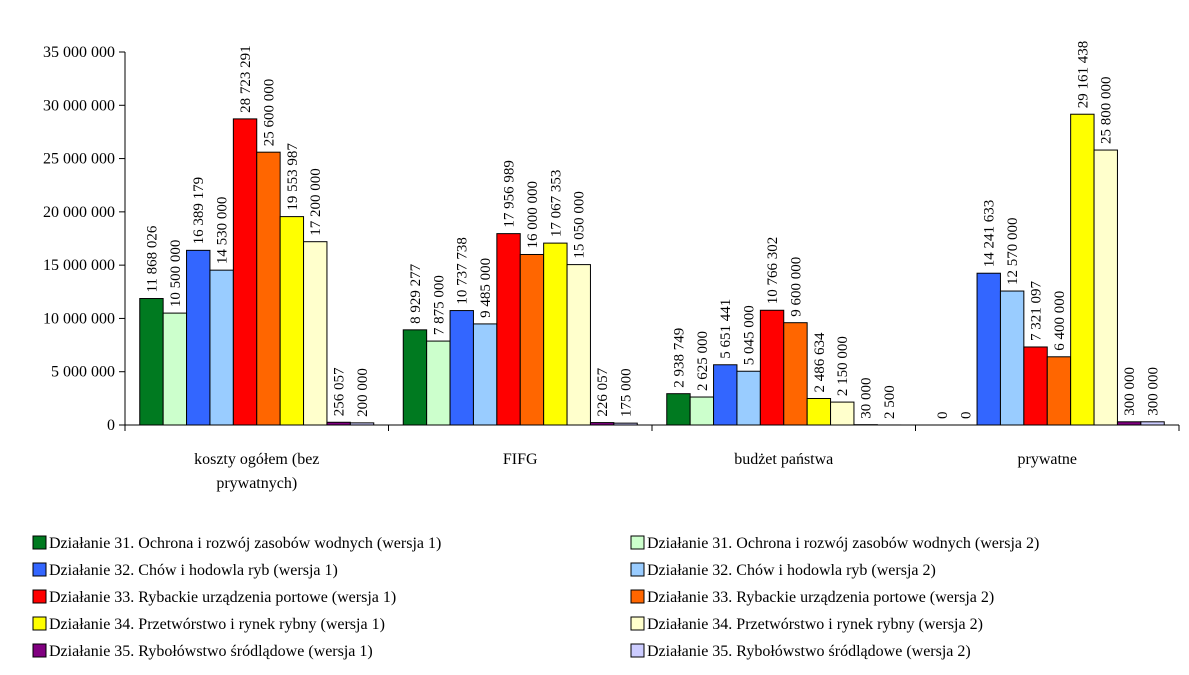 Image resolution: width=1189 pixels, height=675 pixels. I want to click on y-tick-label: 10 000 000, so click(79, 318).